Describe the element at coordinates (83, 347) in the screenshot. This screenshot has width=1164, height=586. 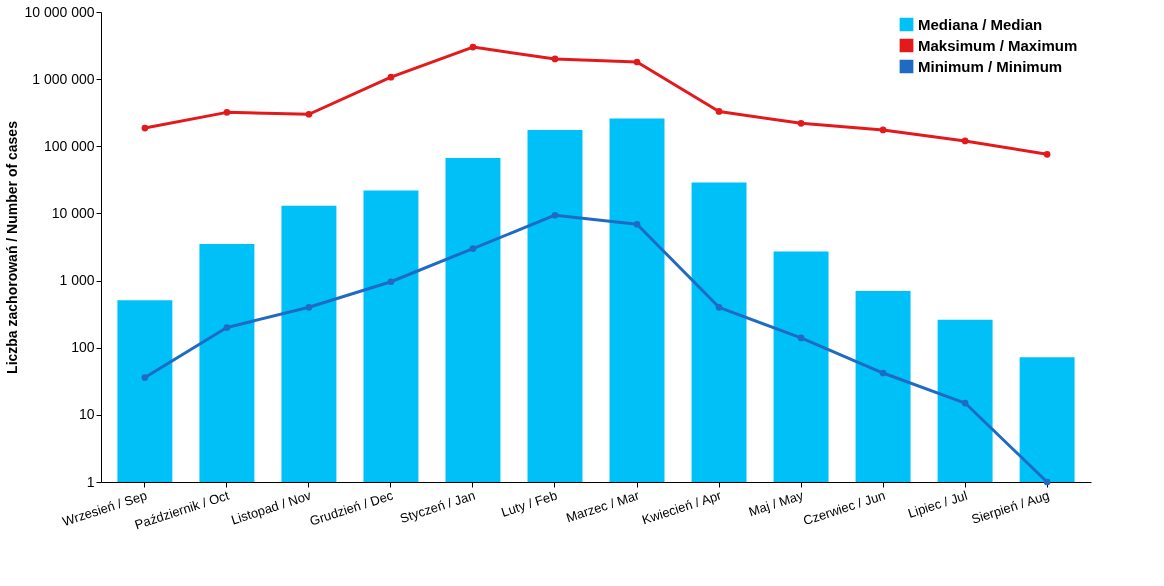
I see `y-tick-label: 100` at that location.